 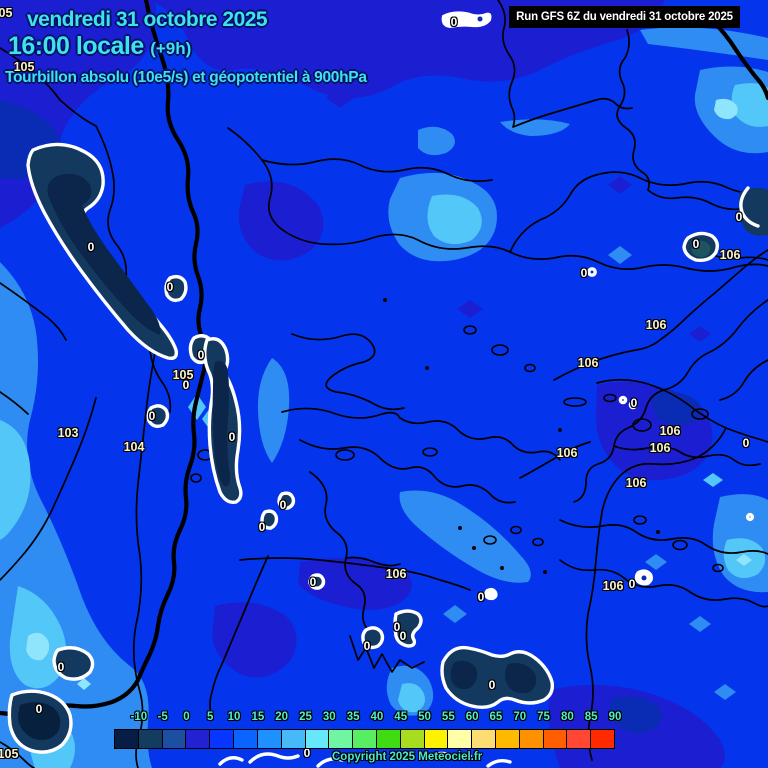 What do you see at coordinates (496, 717) in the screenshot?
I see `scale-tick-label: 65` at bounding box center [496, 717].